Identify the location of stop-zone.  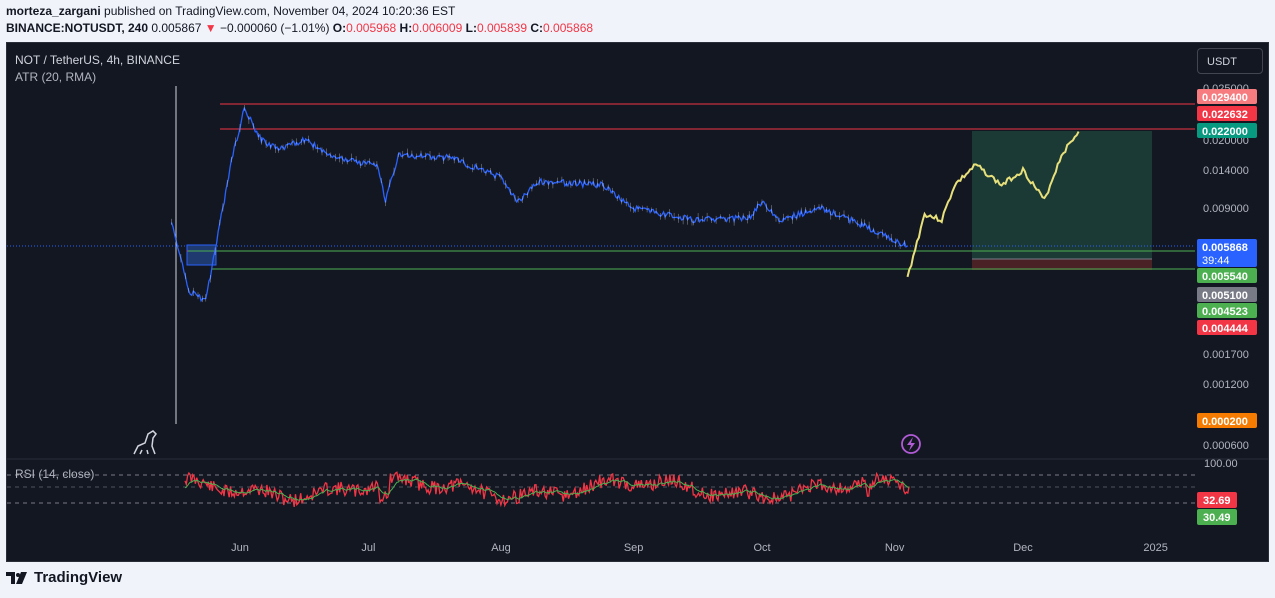
(1062, 264).